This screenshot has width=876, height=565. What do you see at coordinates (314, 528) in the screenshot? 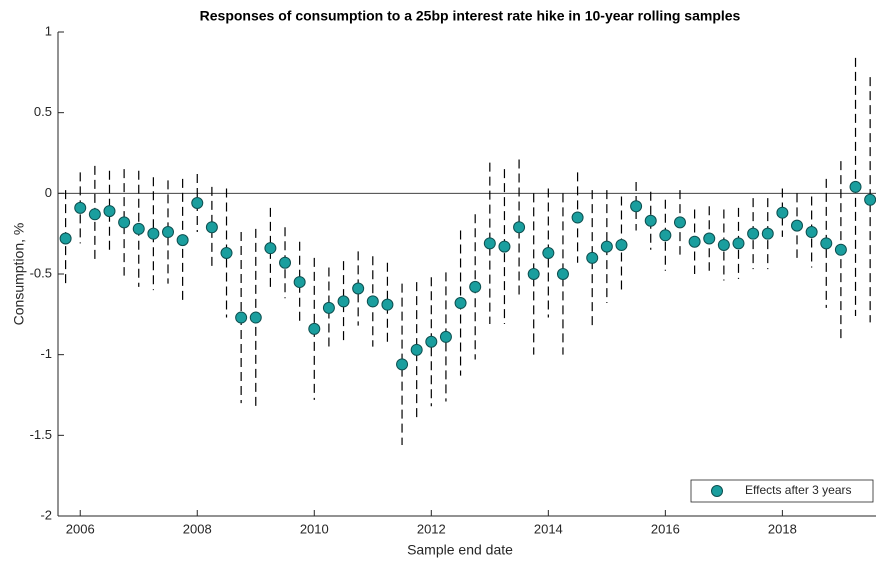
I see `x-tick-label: 2010` at bounding box center [314, 528].